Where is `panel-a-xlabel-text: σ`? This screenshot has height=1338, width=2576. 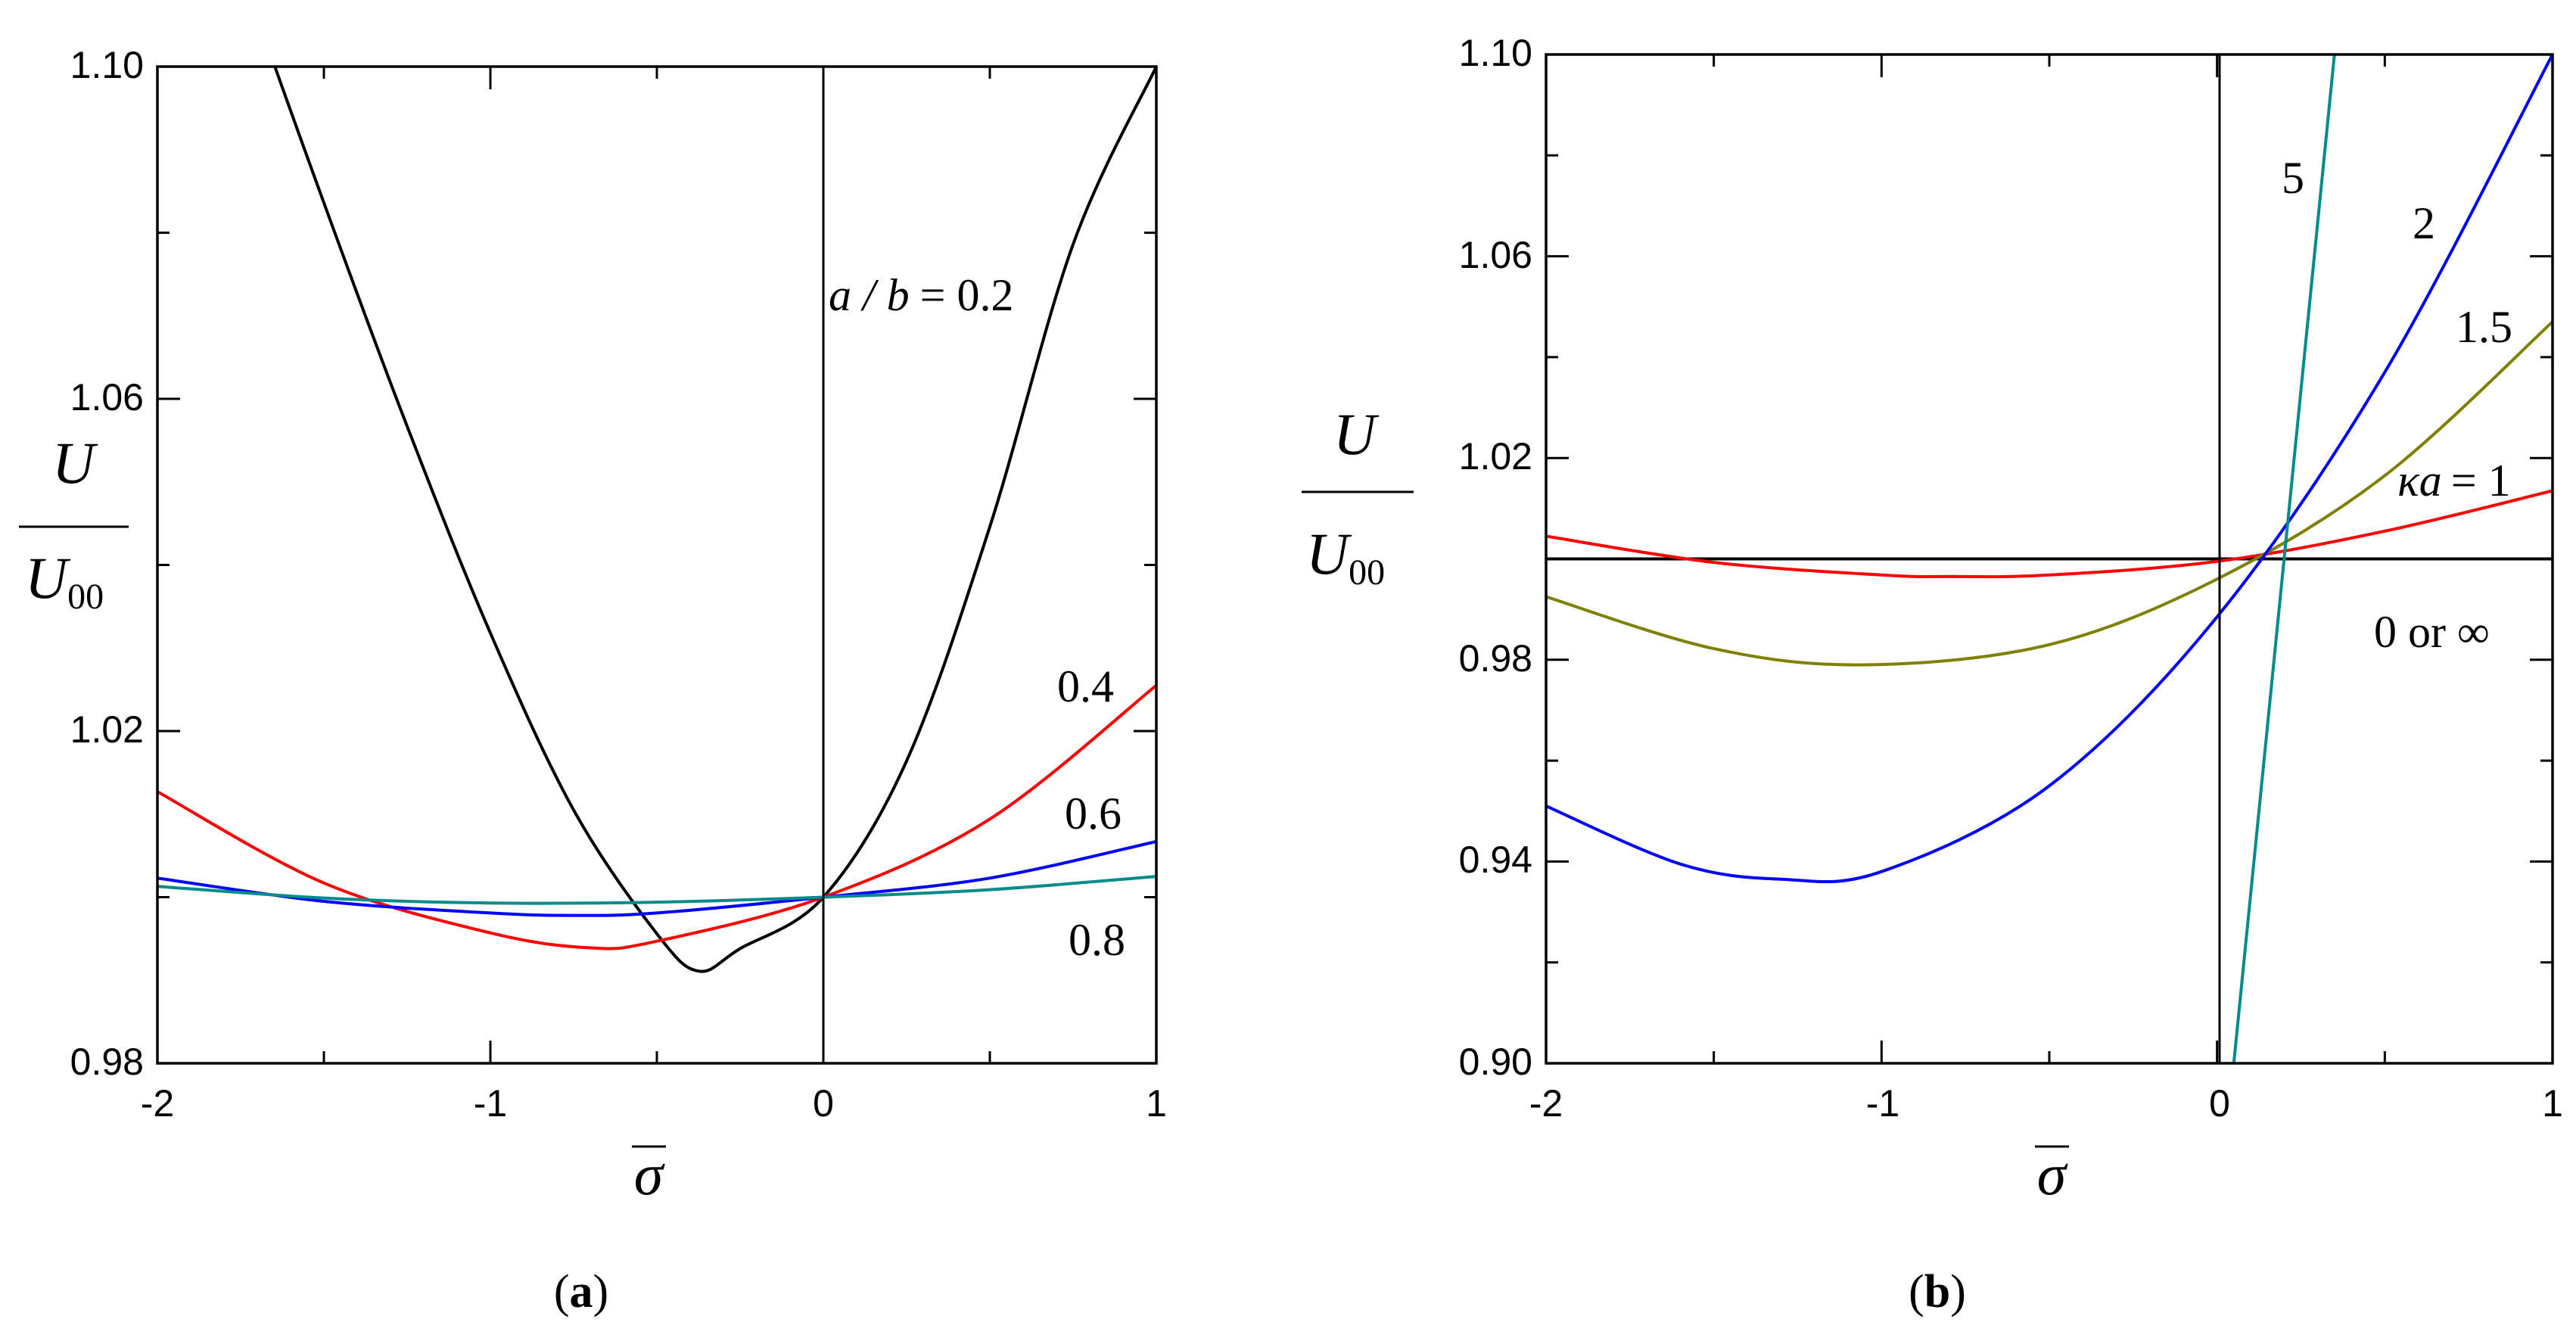 panel-a-xlabel-text: σ is located at coordinates (649, 1174).